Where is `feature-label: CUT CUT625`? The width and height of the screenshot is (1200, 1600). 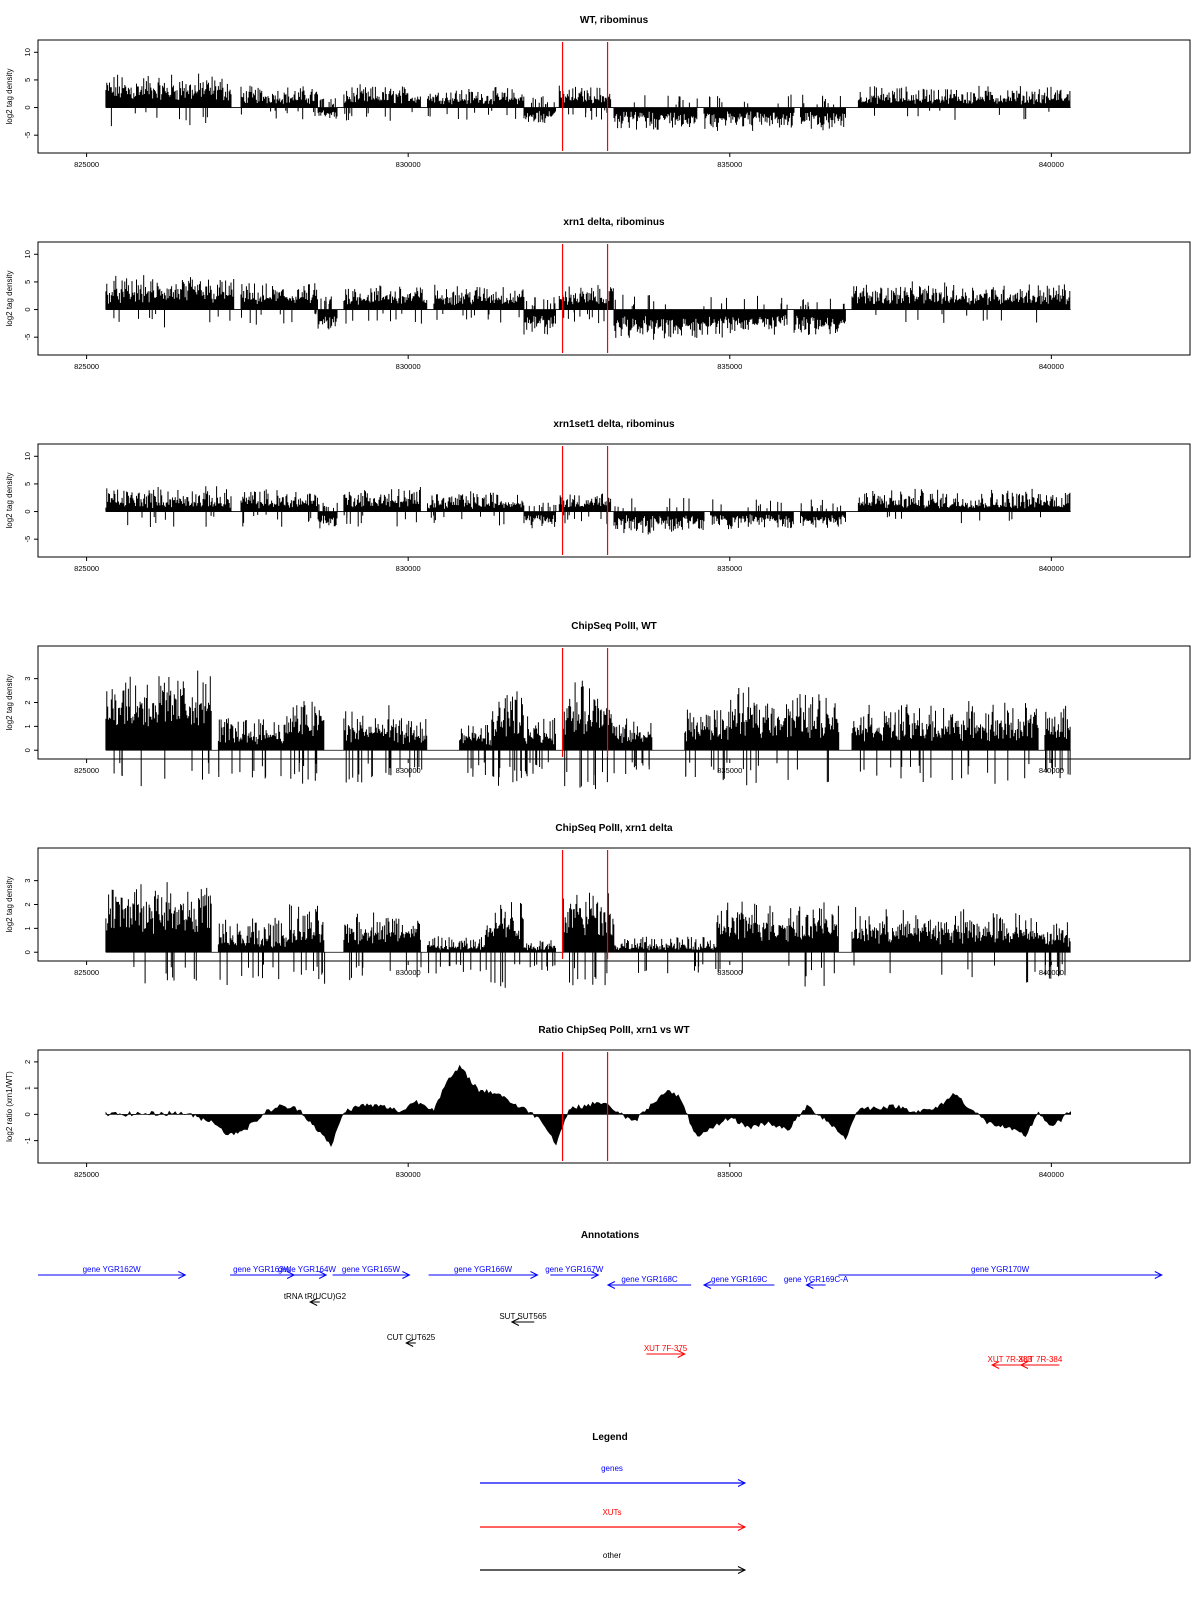 feature-label: CUT CUT625 is located at coordinates (411, 1337).